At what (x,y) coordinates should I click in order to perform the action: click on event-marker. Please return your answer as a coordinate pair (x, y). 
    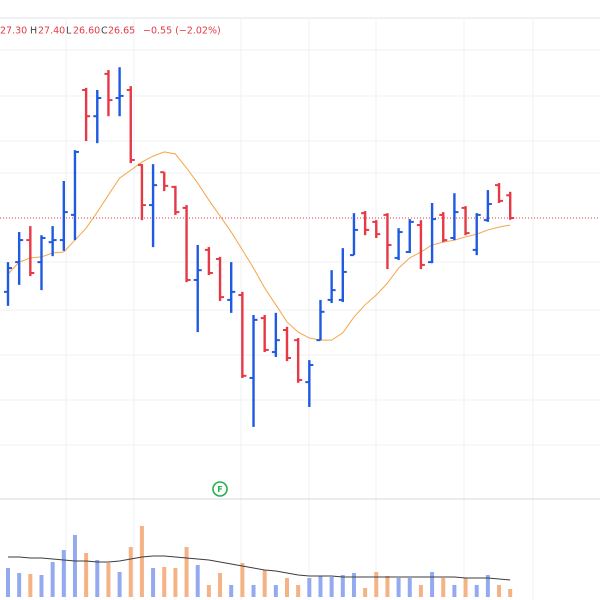
    Looking at the image, I should click on (220, 489).